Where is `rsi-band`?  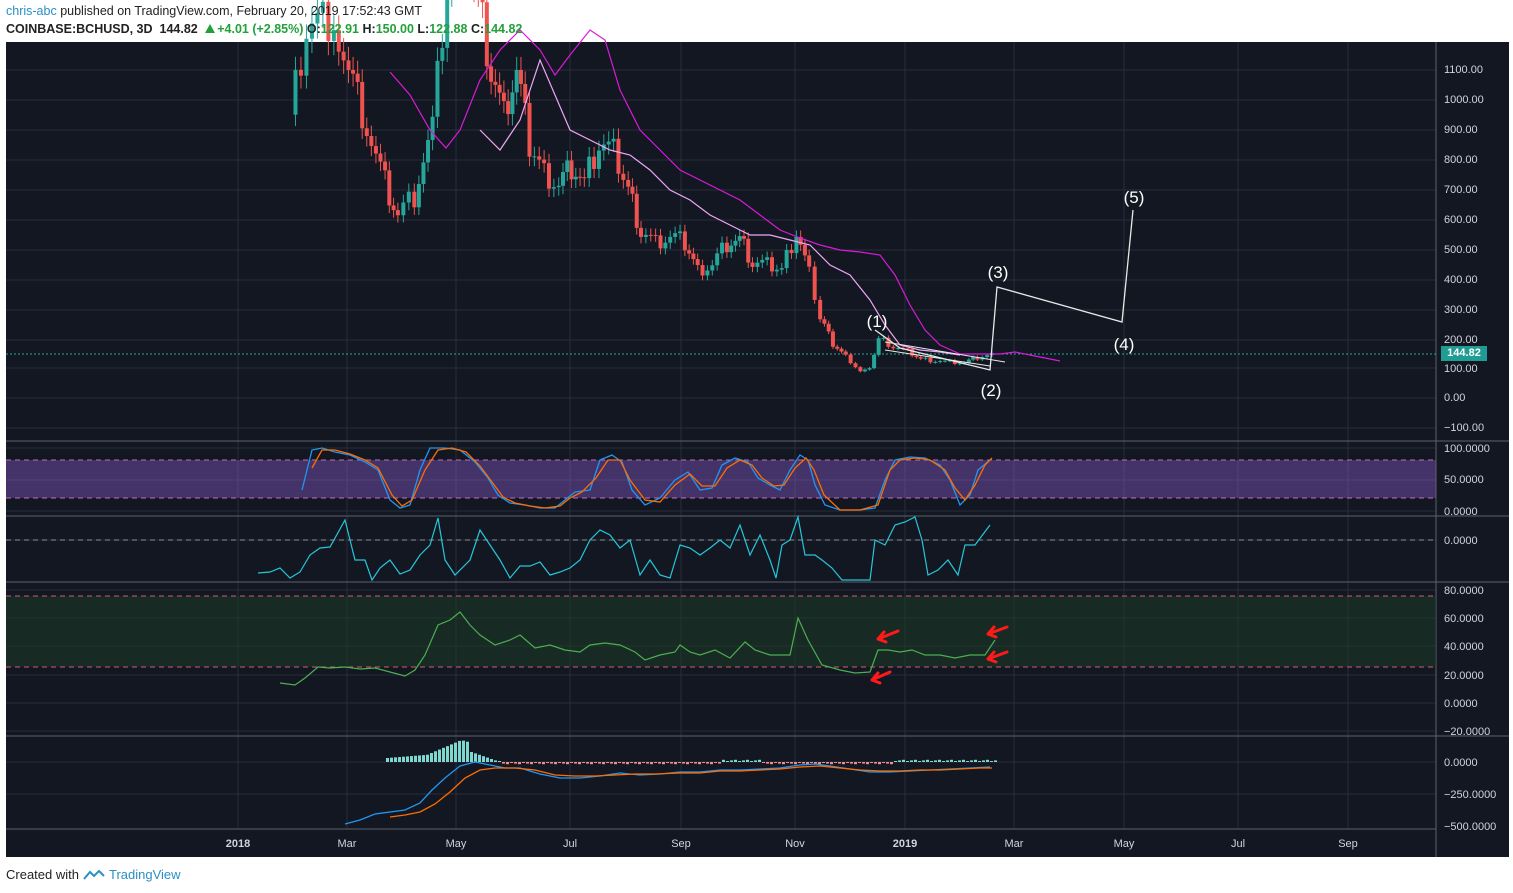
rsi-band is located at coordinates (721, 631).